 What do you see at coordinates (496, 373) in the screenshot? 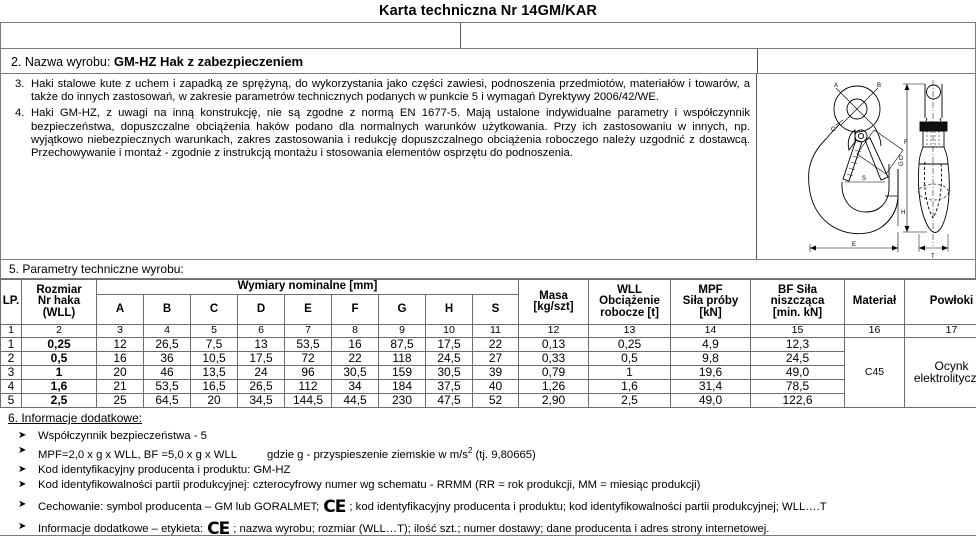
I see `cell-S: 39` at bounding box center [496, 373].